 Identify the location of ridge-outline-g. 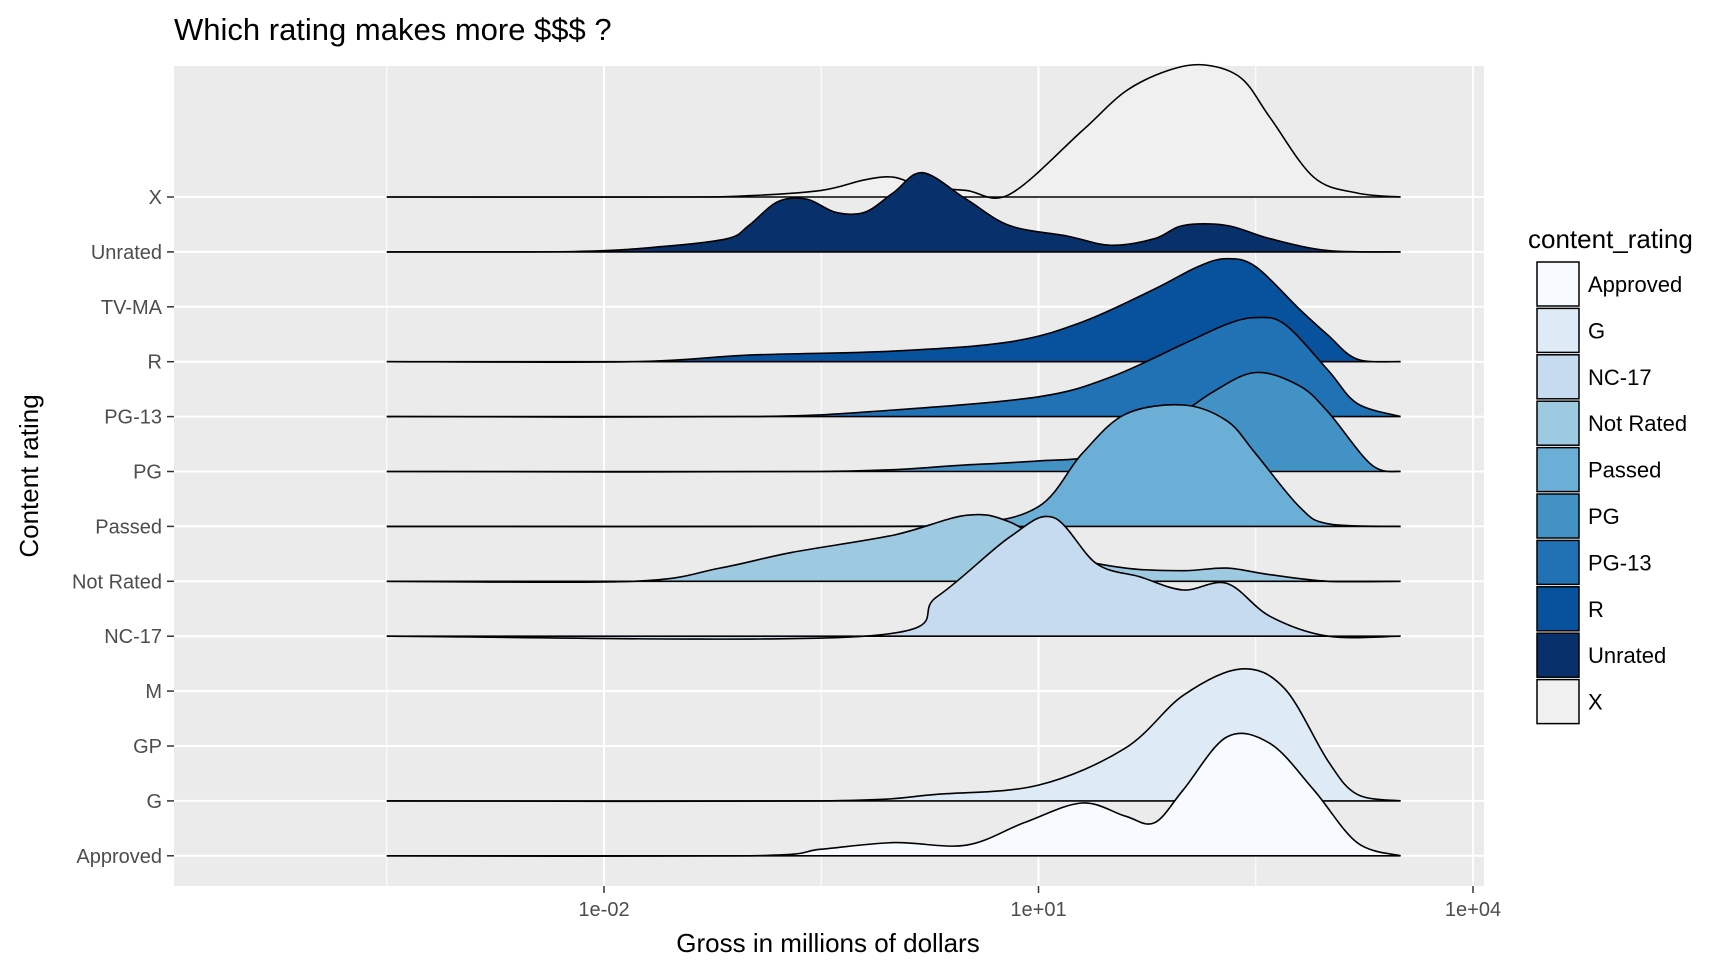
(893, 795).